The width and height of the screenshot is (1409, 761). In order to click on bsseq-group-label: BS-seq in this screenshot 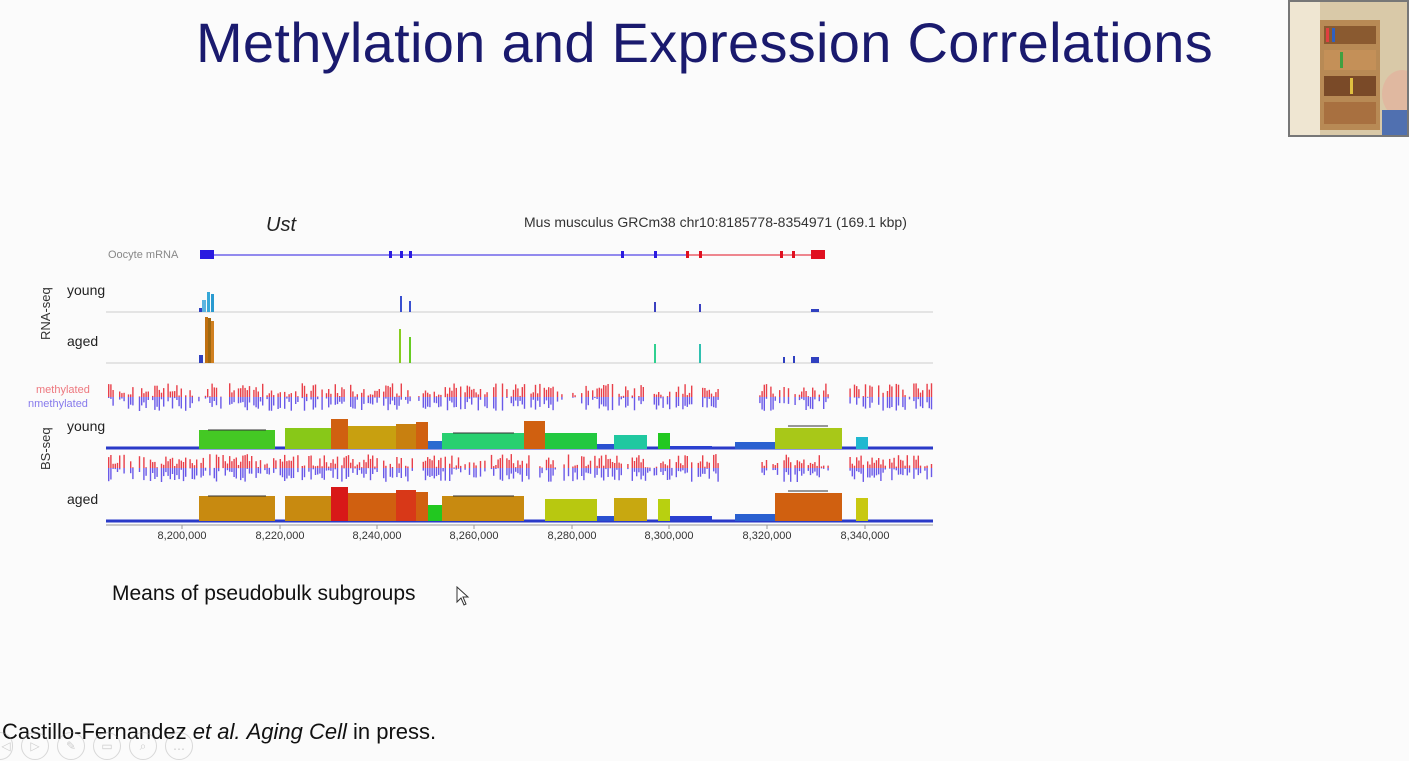, I will do `click(45, 448)`.